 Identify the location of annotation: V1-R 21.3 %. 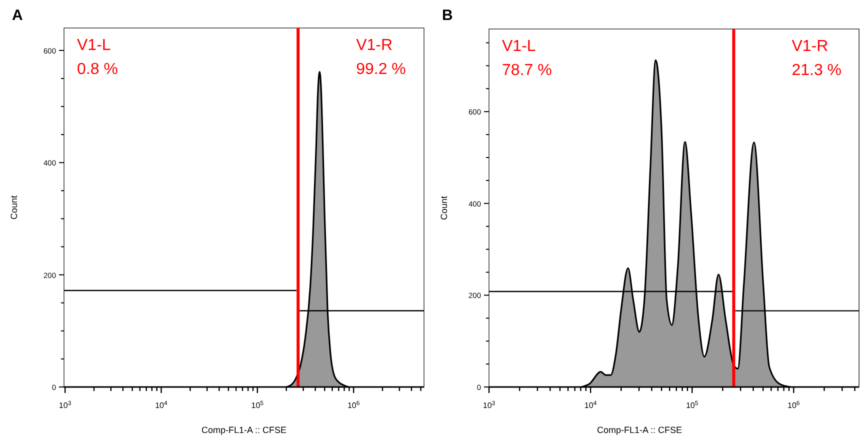
(817, 58).